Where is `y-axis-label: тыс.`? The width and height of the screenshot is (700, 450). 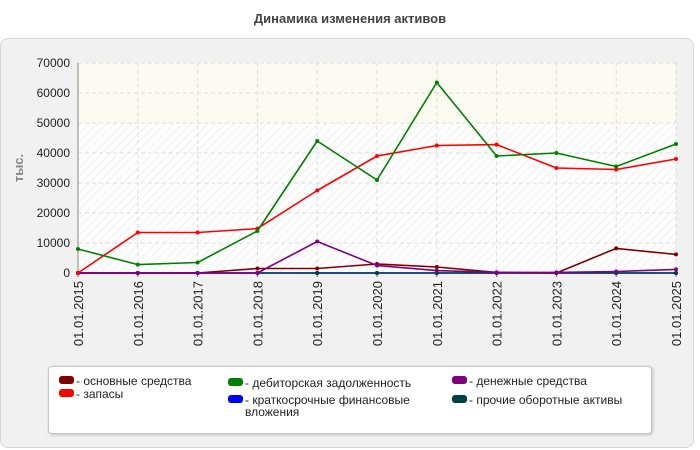 y-axis-label: тыс. is located at coordinates (18, 168).